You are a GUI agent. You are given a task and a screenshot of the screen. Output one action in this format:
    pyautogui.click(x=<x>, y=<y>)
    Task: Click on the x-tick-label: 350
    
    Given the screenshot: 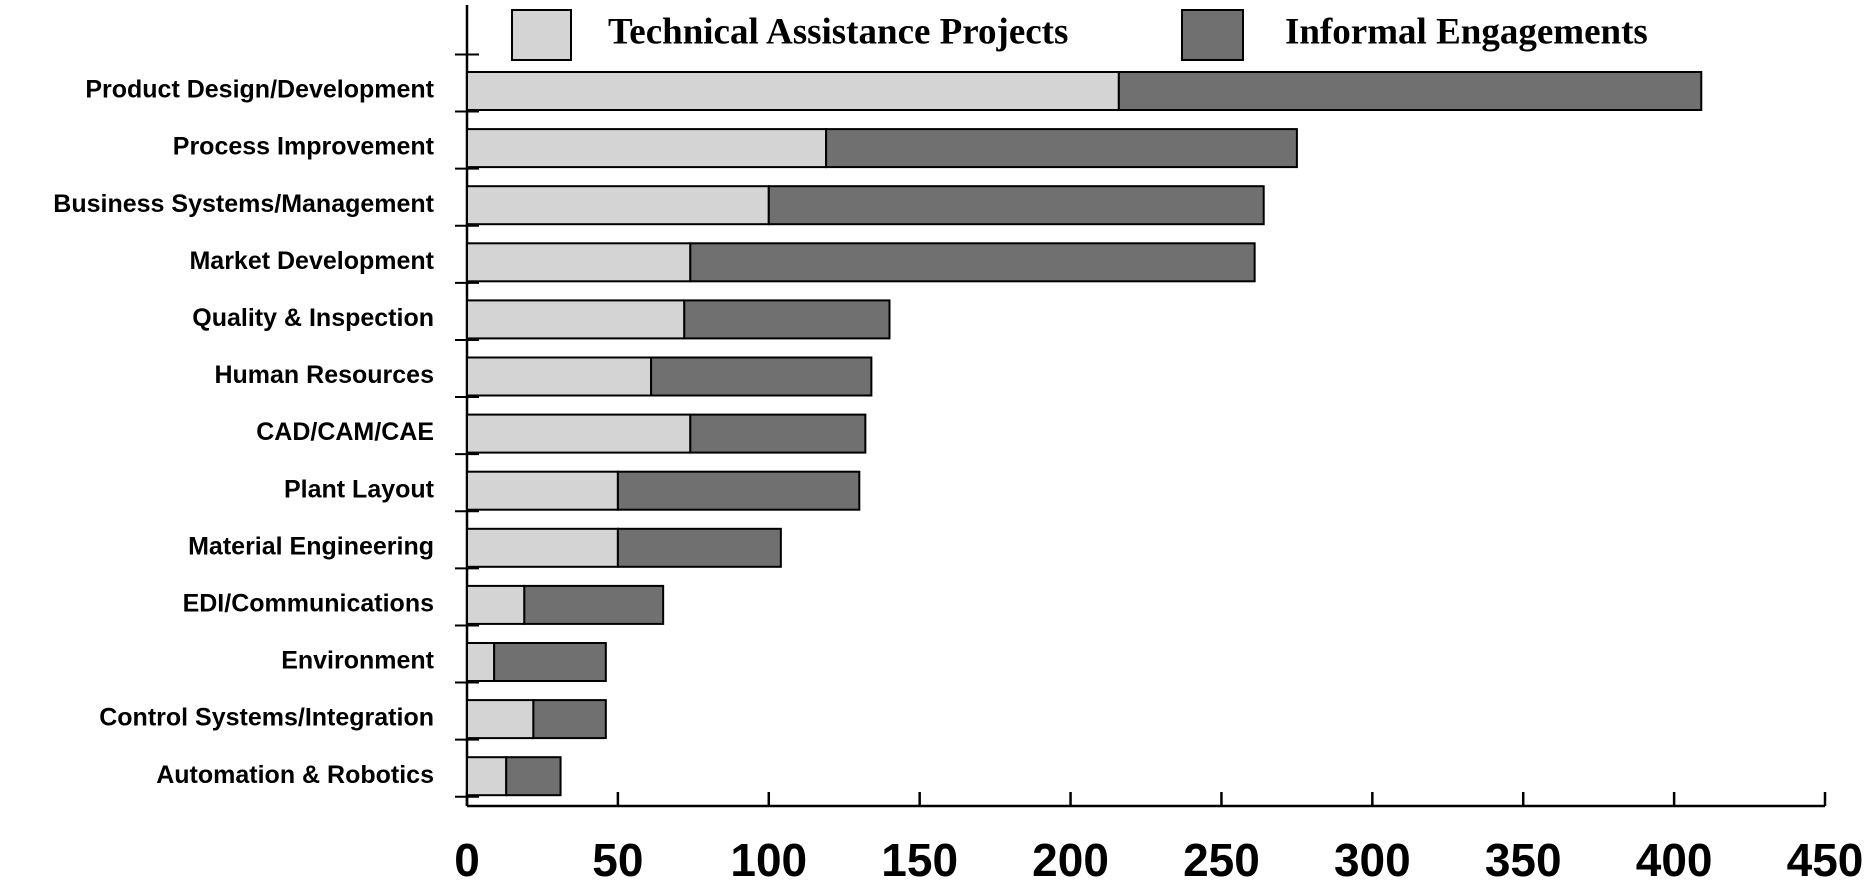 What is the action you would take?
    pyautogui.click(x=1523, y=860)
    